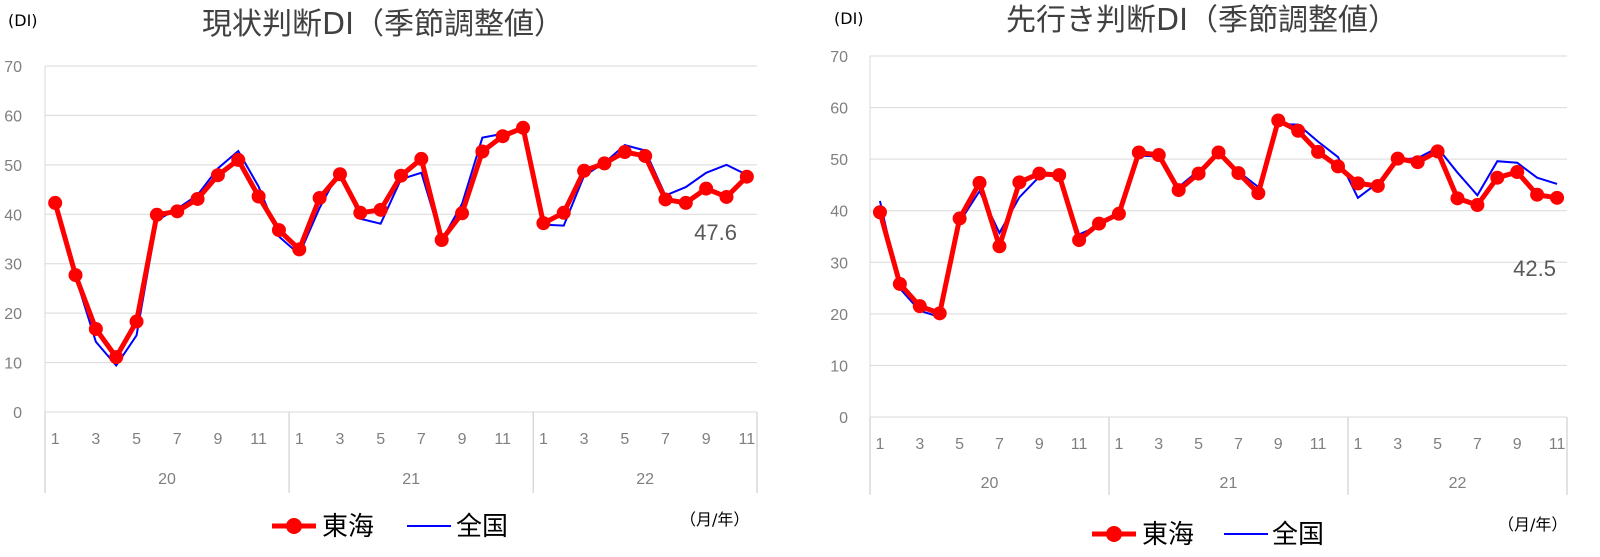 The height and width of the screenshot is (557, 1600). What do you see at coordinates (13, 215) in the screenshot?
I see `y-tick-label: 40` at bounding box center [13, 215].